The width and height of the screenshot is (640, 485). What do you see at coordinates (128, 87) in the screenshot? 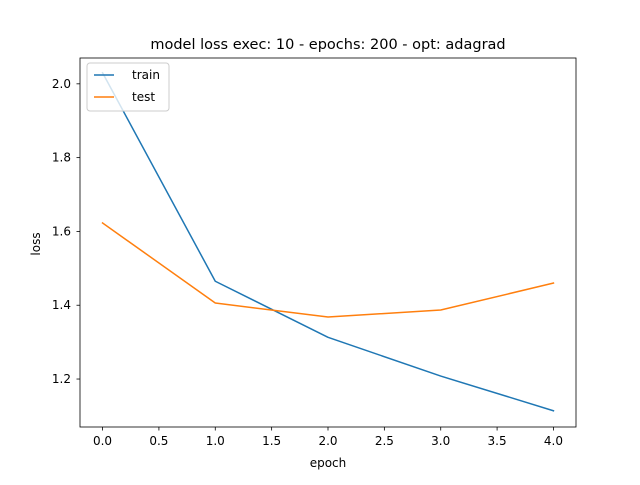
I see `legend: train test` at bounding box center [128, 87].